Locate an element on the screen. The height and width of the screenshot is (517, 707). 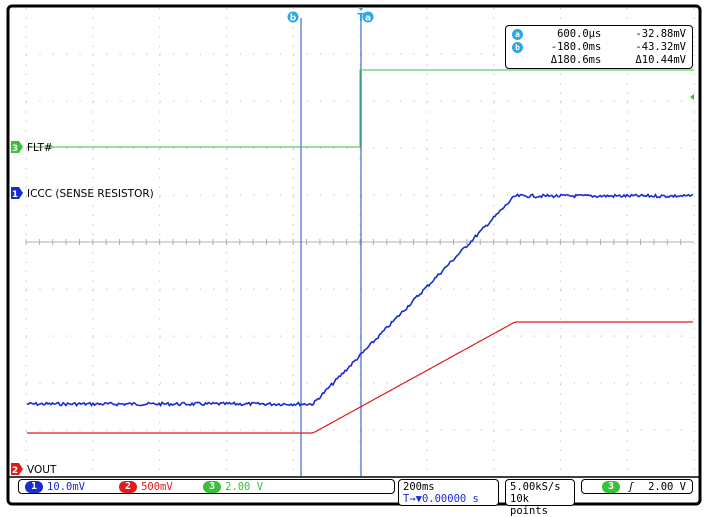
timebase-scale: 200ms is located at coordinates (419, 487).